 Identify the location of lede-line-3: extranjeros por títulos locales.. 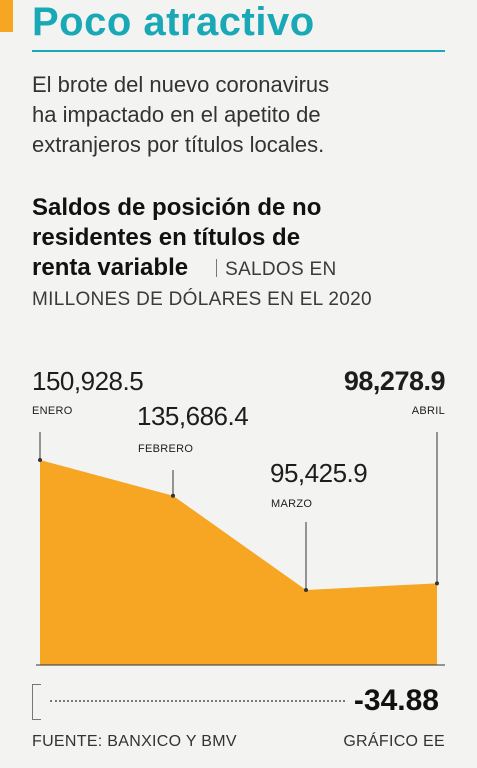
(178, 144).